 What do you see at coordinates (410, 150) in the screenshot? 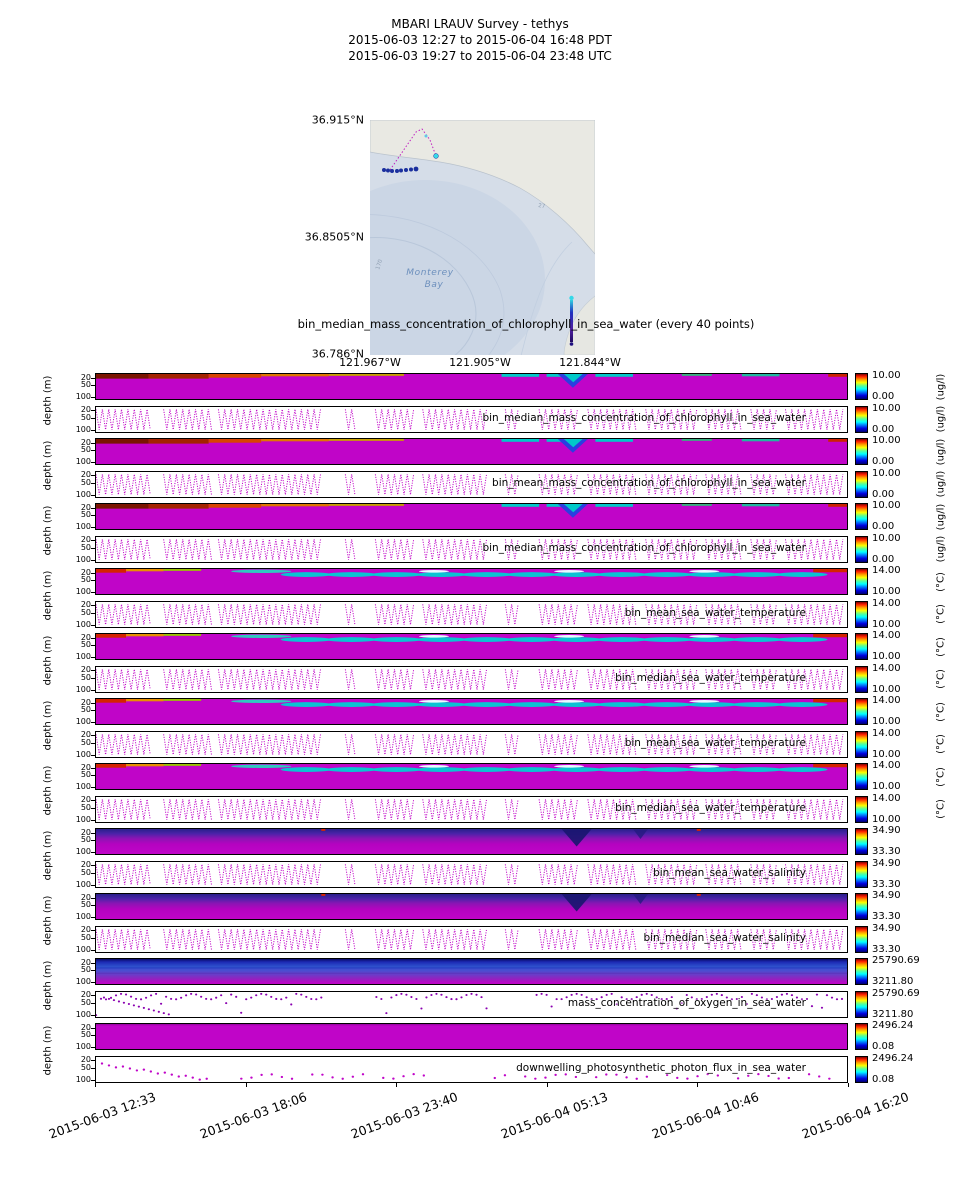
I see `vehicle-track` at bounding box center [410, 150].